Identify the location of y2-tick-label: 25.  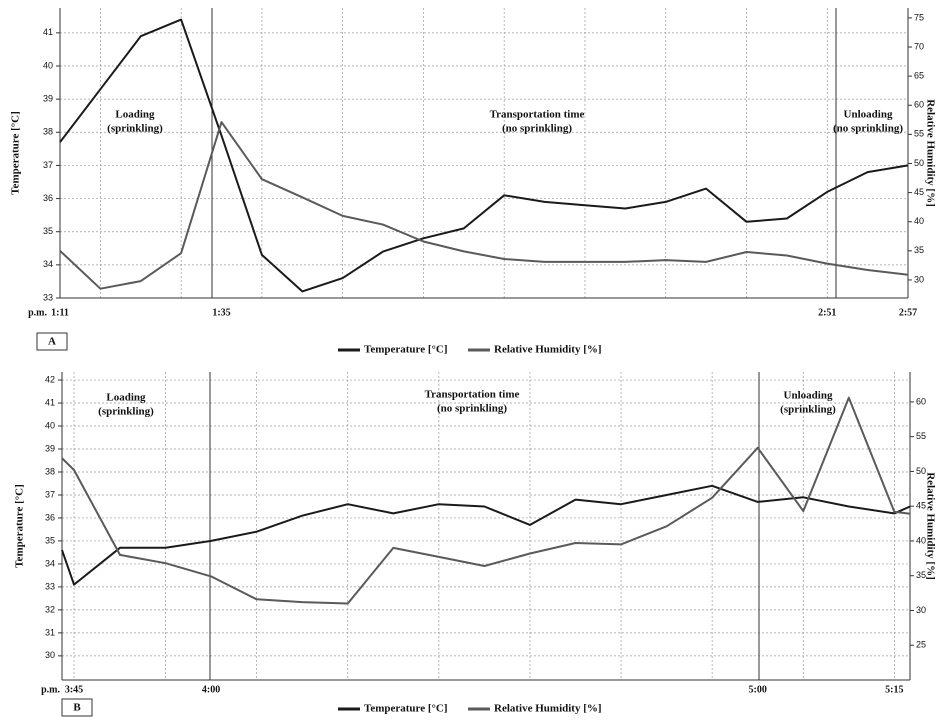
(921, 645).